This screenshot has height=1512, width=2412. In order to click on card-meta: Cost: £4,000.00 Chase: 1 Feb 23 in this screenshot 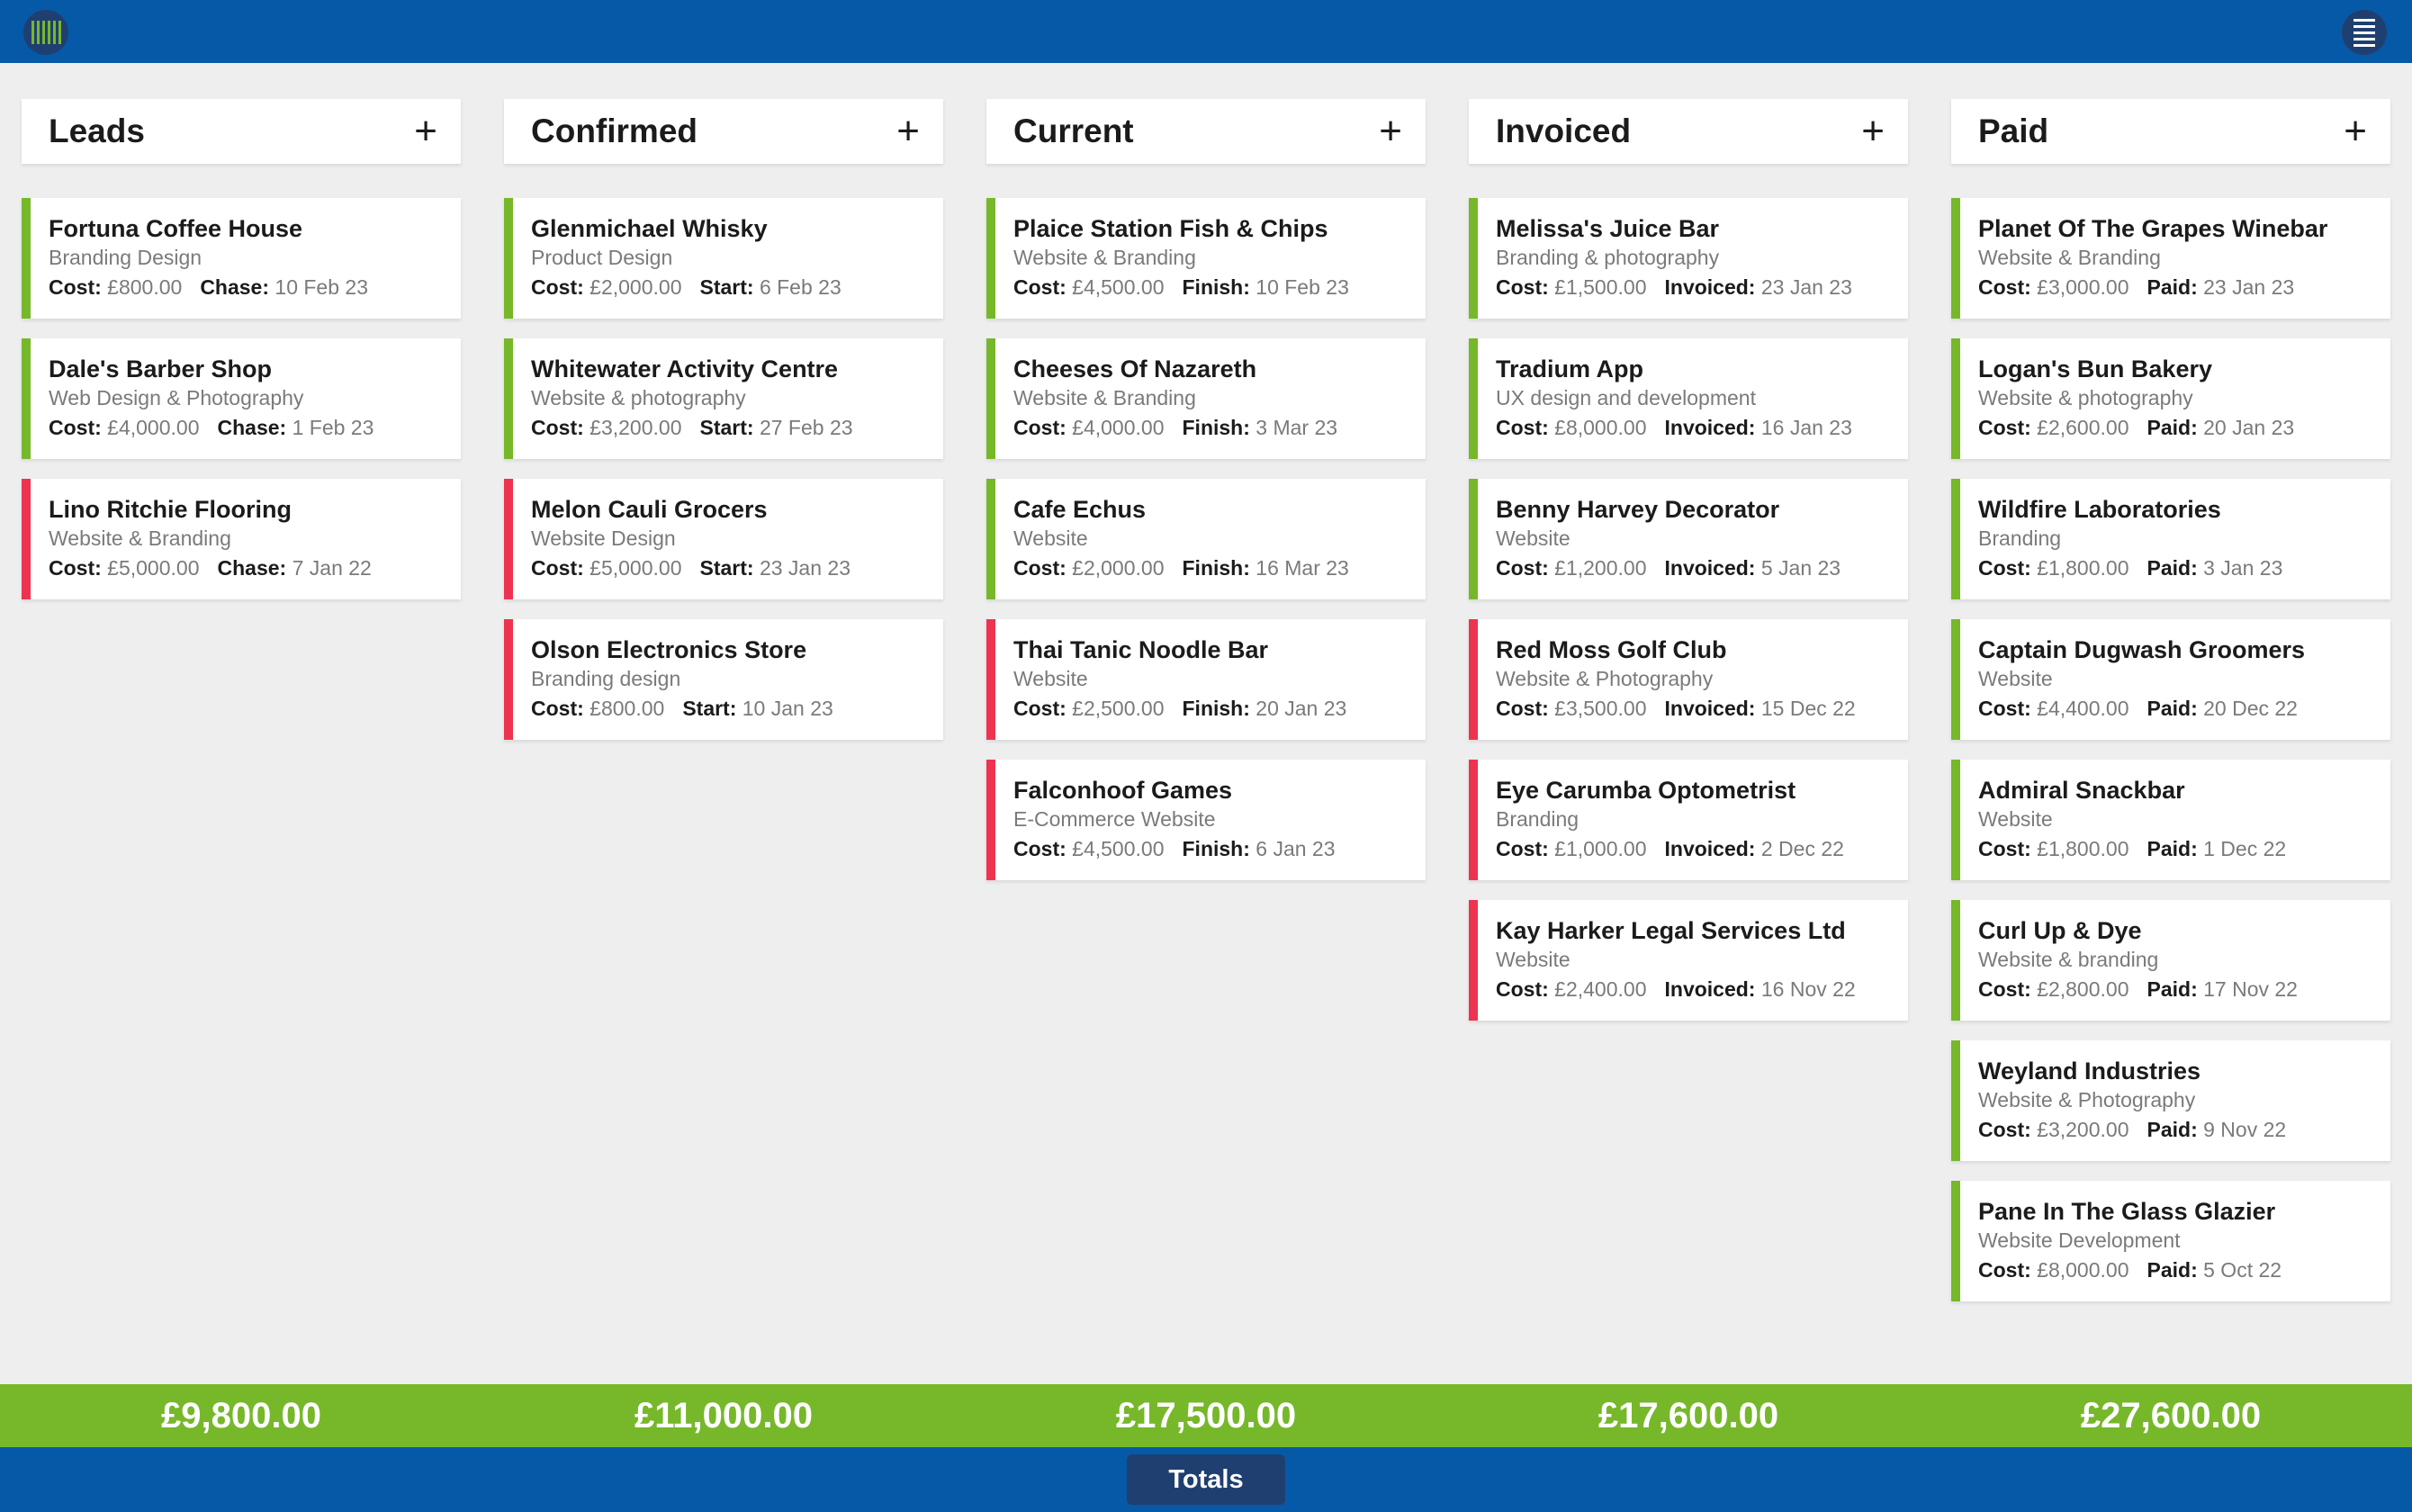, I will do `click(255, 427)`.